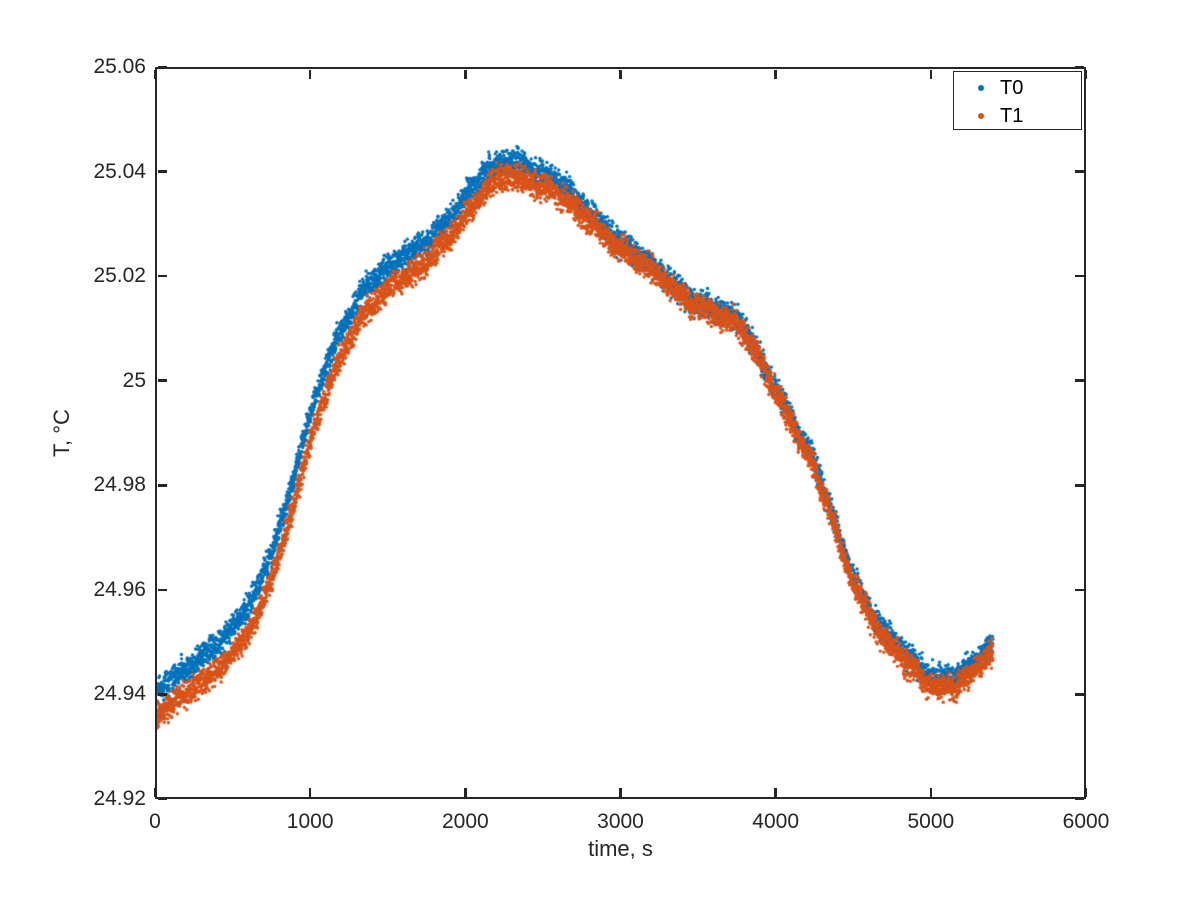 Image resolution: width=1200 pixels, height=900 pixels. What do you see at coordinates (119, 171) in the screenshot?
I see `y-tick-label: 25.04` at bounding box center [119, 171].